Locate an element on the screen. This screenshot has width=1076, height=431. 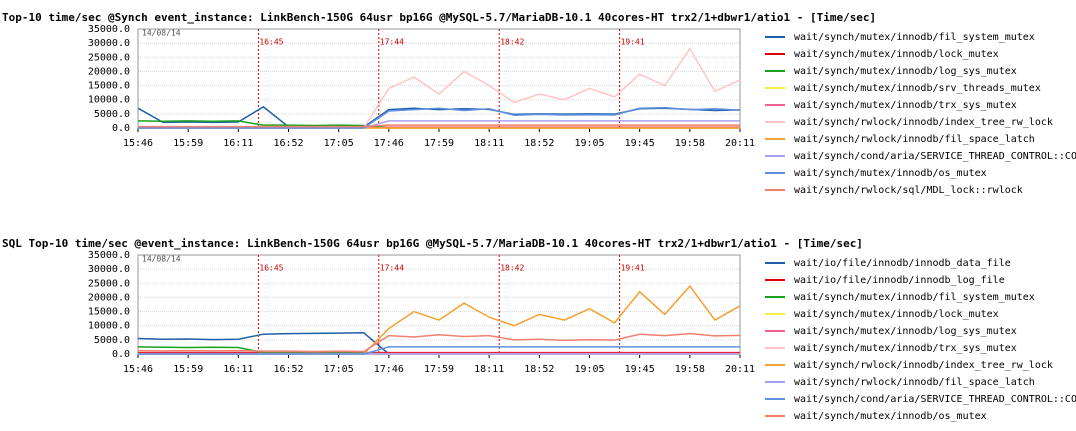
legend-label: wait/io/file/innodb/innodb_log_file is located at coordinates (899, 280).